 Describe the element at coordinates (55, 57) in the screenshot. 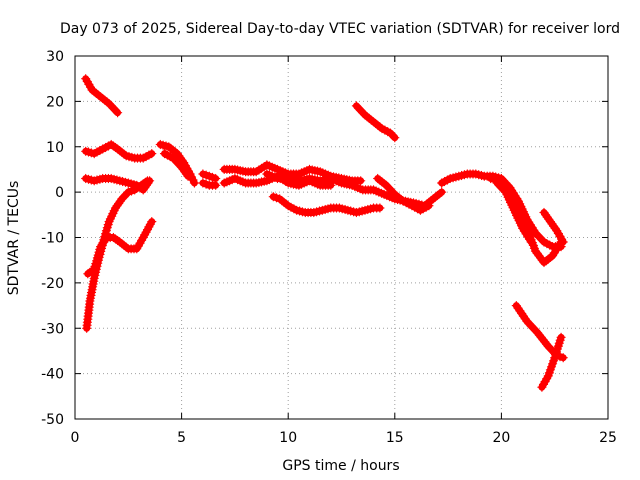

I see `y-tick-label: 30` at that location.